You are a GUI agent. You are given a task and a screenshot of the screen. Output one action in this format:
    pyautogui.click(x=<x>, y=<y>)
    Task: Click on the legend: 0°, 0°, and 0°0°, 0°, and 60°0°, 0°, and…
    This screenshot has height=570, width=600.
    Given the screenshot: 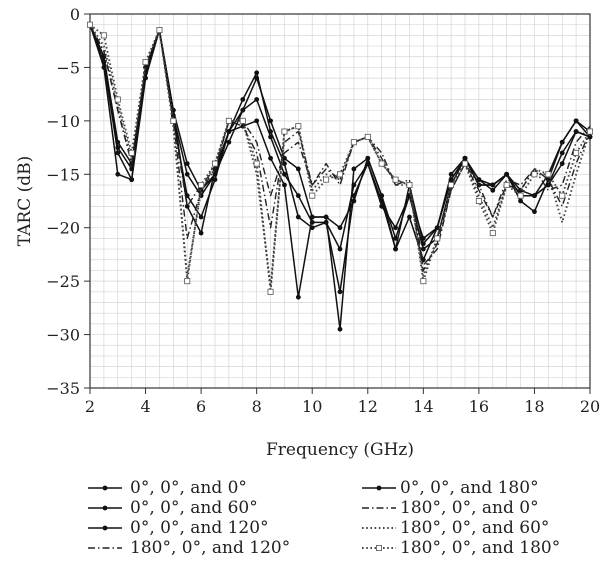 What is the action you would take?
    pyautogui.click(x=324, y=518)
    